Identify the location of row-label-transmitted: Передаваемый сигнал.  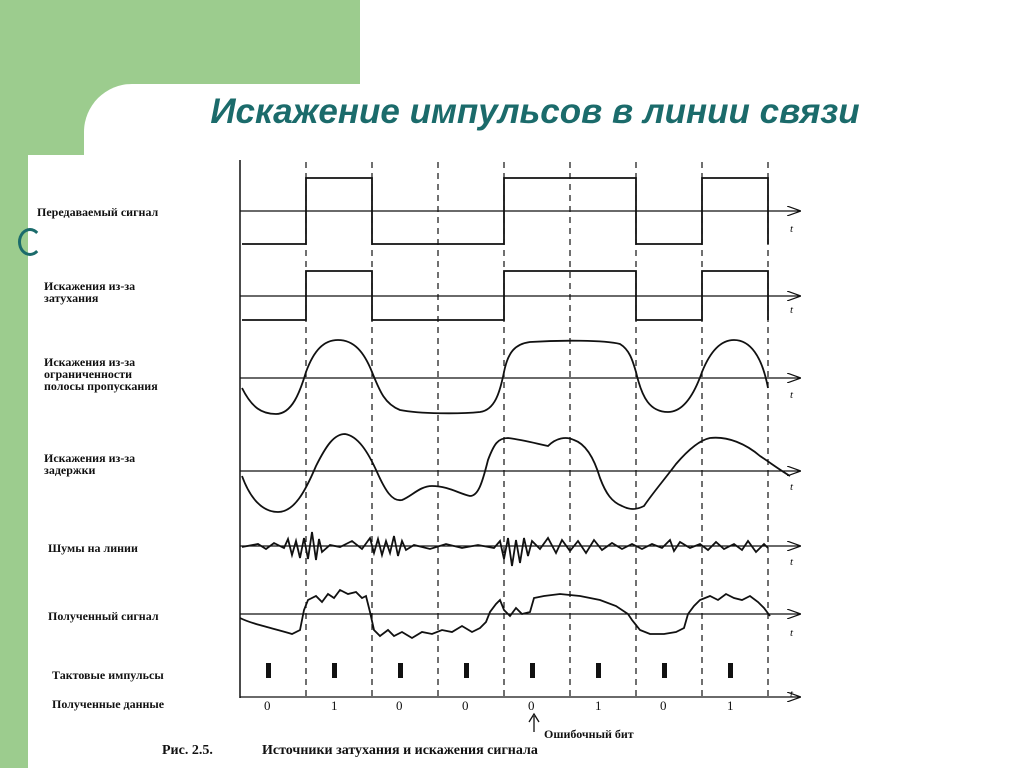
(98, 212).